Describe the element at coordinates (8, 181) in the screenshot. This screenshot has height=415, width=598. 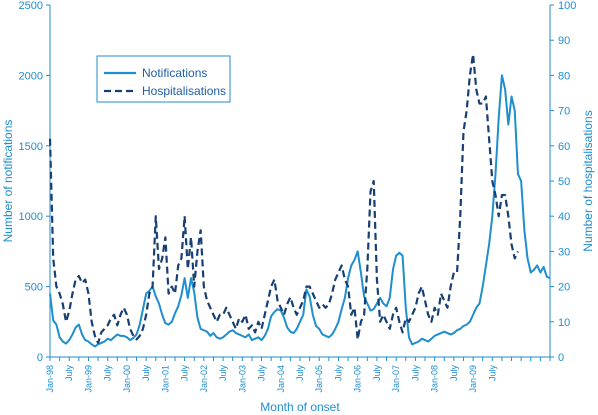
I see `left-axis-title: Number of notifications` at that location.